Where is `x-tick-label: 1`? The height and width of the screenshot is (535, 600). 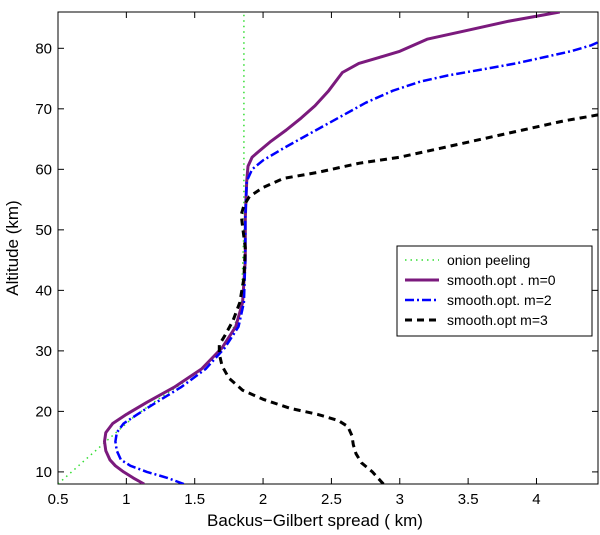 x-tick-label: 1 is located at coordinates (126, 499).